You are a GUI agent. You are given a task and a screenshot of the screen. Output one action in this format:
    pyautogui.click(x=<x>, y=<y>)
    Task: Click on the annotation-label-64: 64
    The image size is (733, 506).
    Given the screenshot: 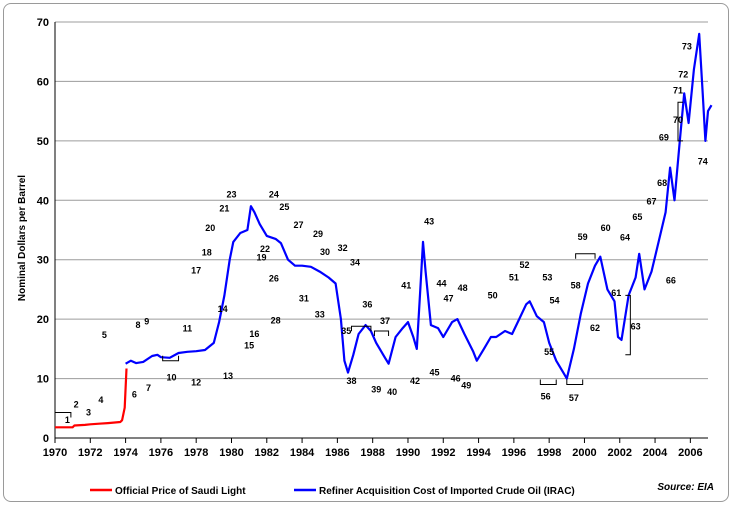 What is the action you would take?
    pyautogui.click(x=625, y=238)
    